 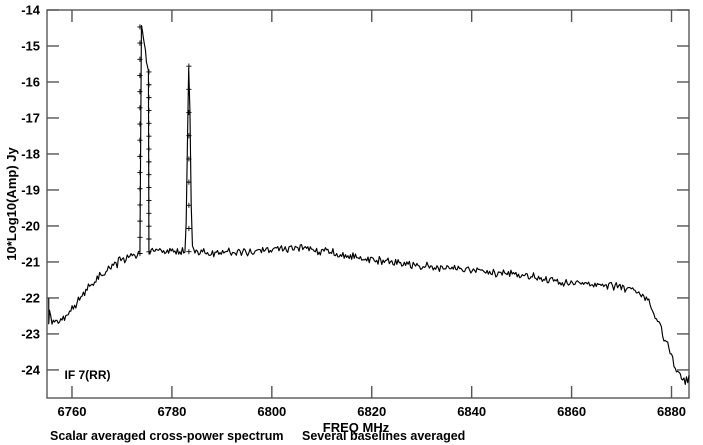 I want to click on y-tick-label--14: -14, so click(x=31, y=10).